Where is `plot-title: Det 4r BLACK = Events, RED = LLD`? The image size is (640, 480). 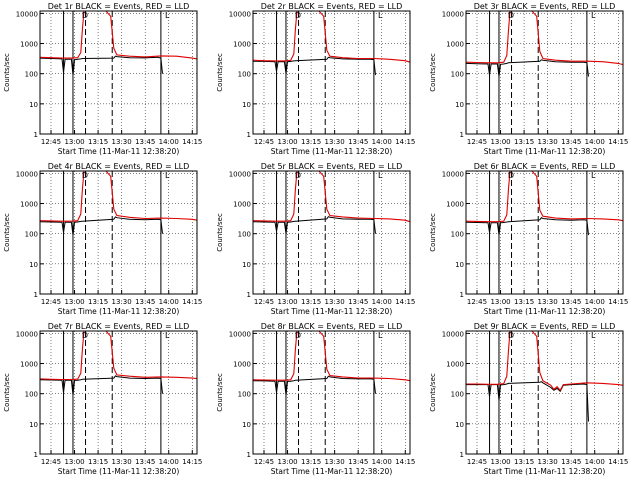
plot-title: Det 4r BLACK = Events, RED = LLD is located at coordinates (119, 166).